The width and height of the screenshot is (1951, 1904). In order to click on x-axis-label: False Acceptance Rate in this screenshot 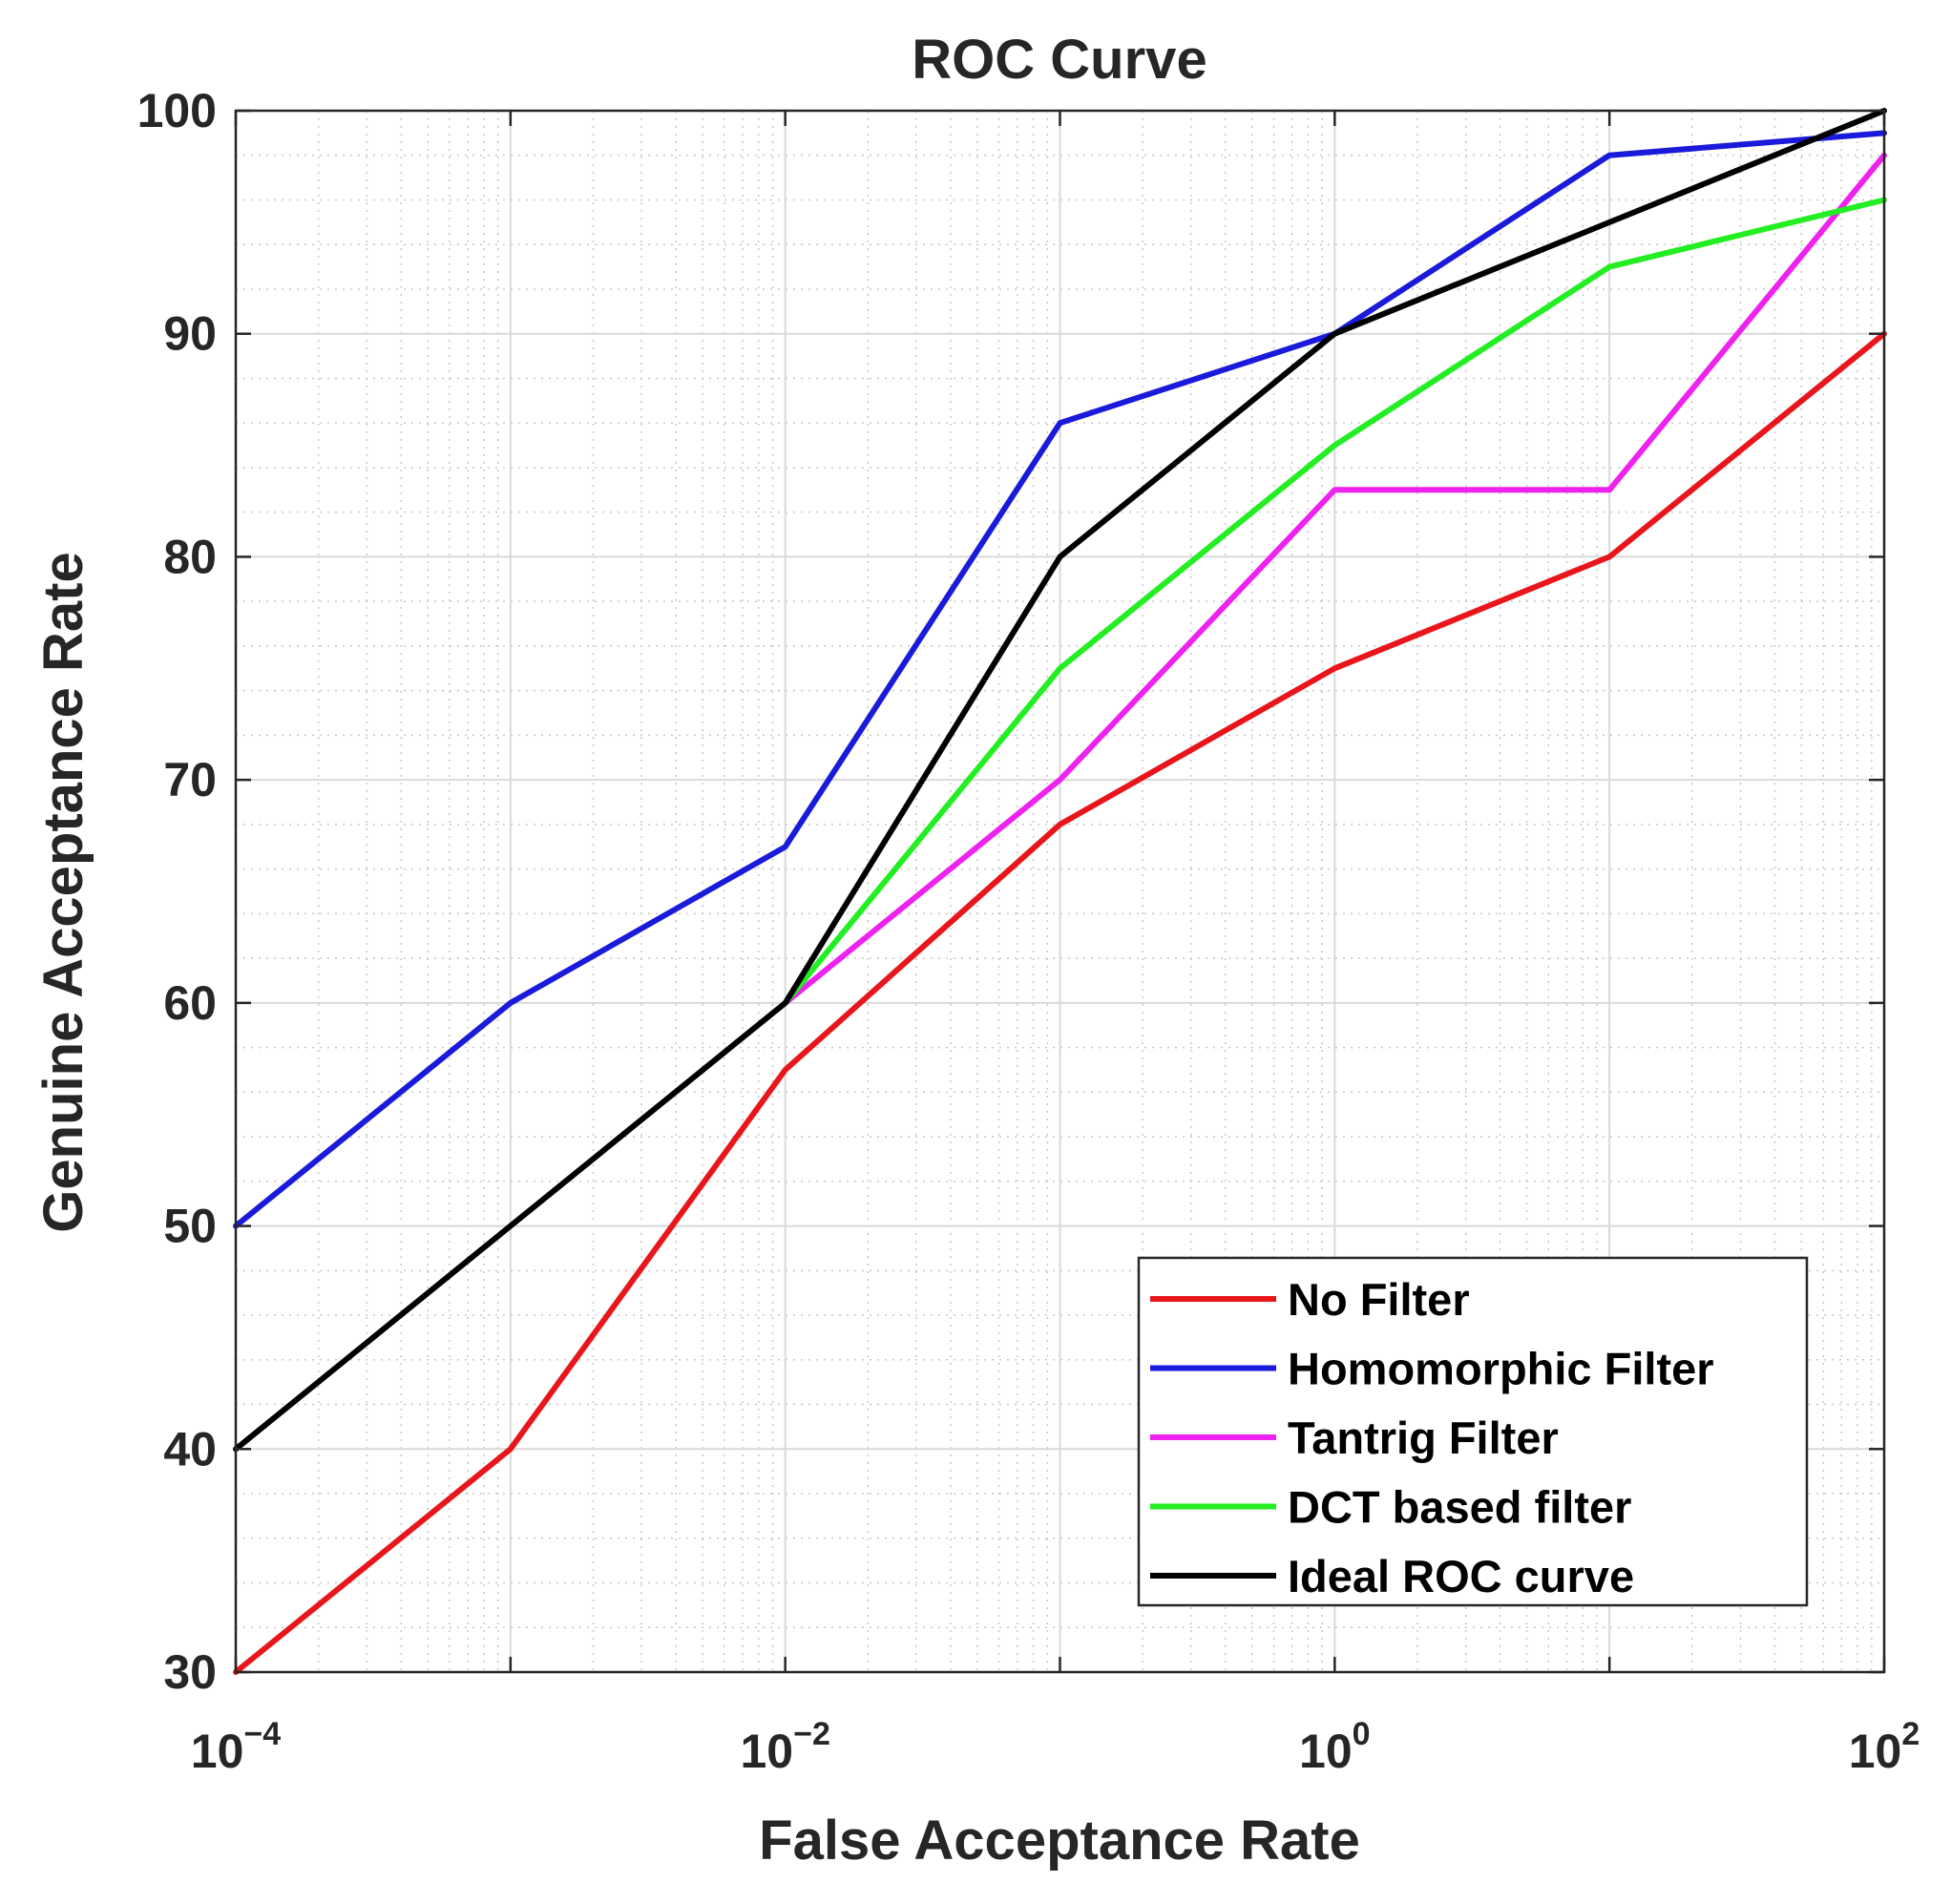, I will do `click(1059, 1841)`.